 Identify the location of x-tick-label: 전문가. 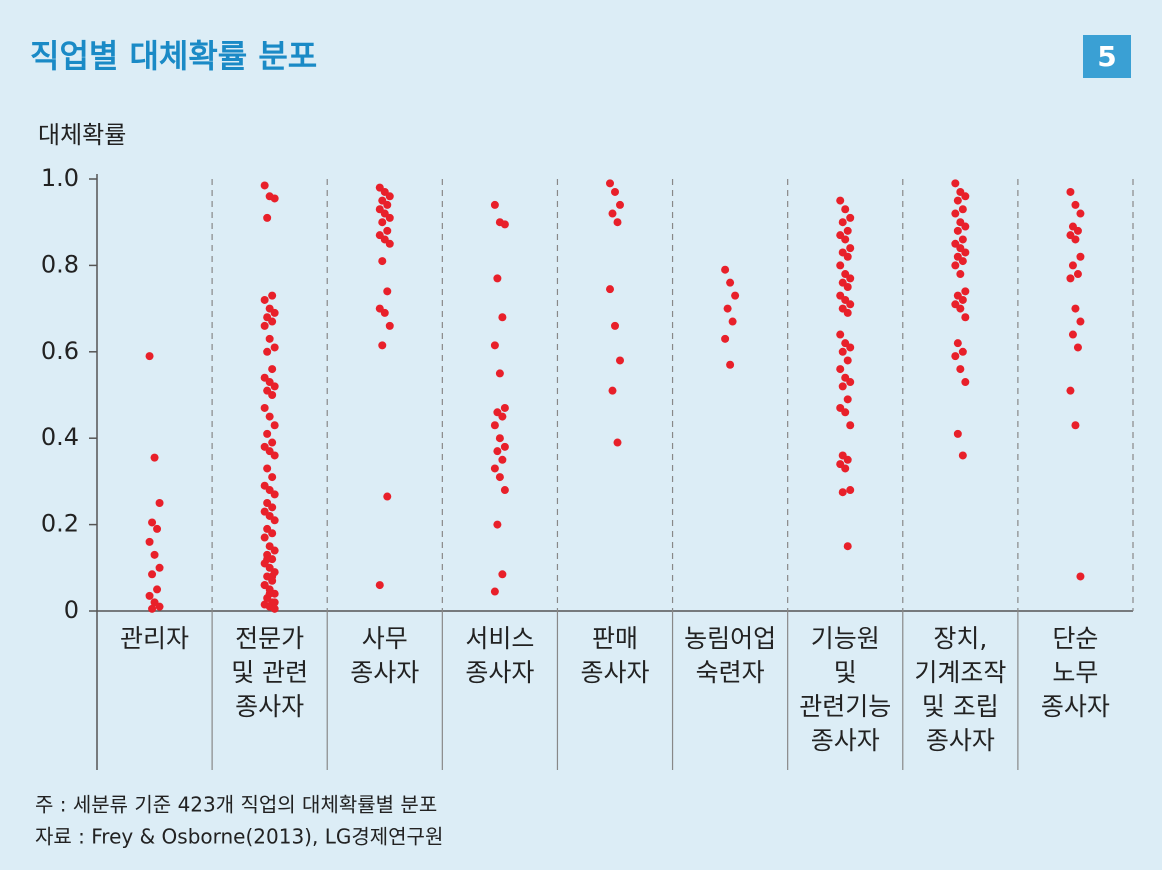
(269, 638).